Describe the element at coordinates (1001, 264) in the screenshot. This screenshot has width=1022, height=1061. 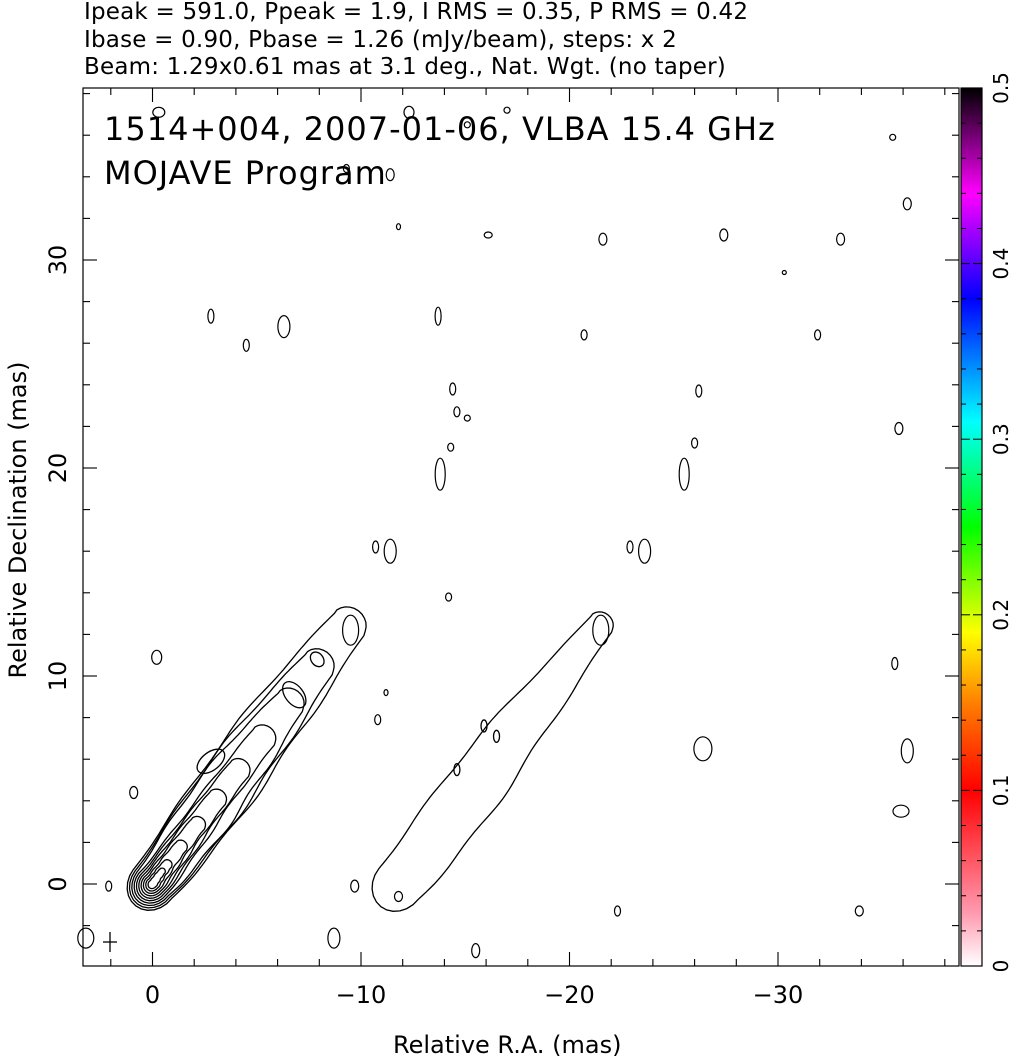
I see `colorbar-tick-label: 0.4` at that location.